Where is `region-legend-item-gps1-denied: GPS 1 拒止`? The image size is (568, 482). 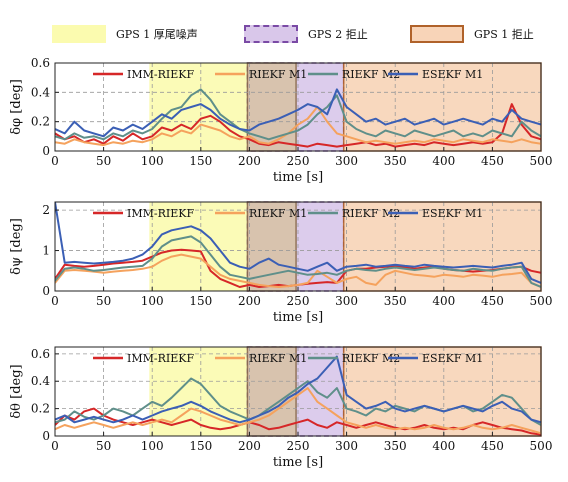 region-legend-item-gps1-denied: GPS 1 拒止 is located at coordinates (472, 34).